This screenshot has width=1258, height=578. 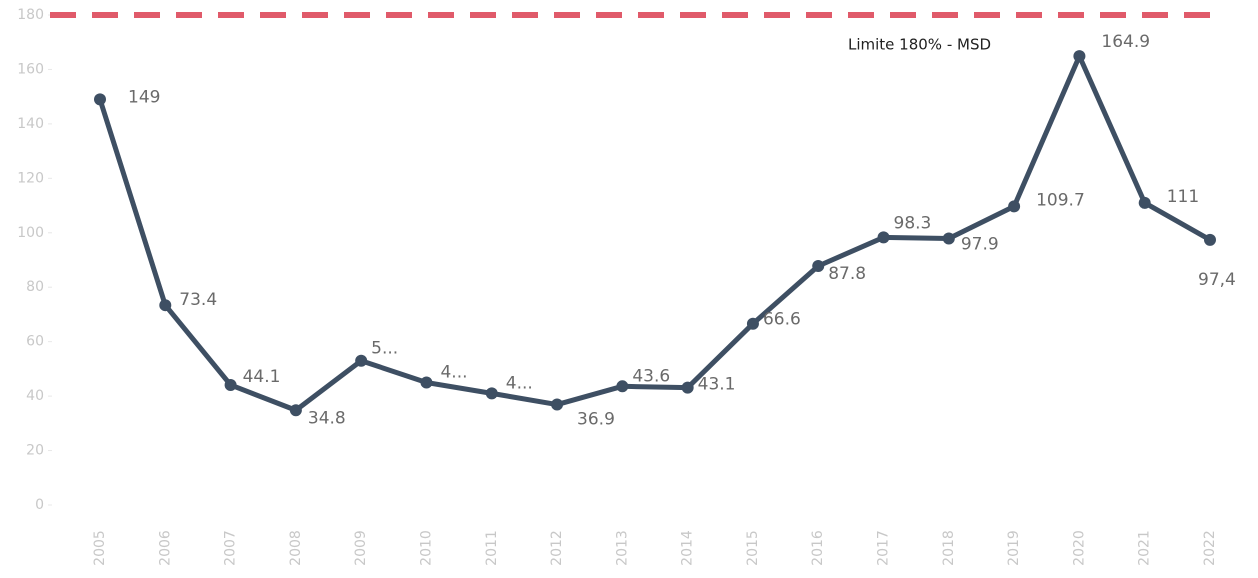 What do you see at coordinates (35, 287) in the screenshot?
I see `y-tick-label: 80` at bounding box center [35, 287].